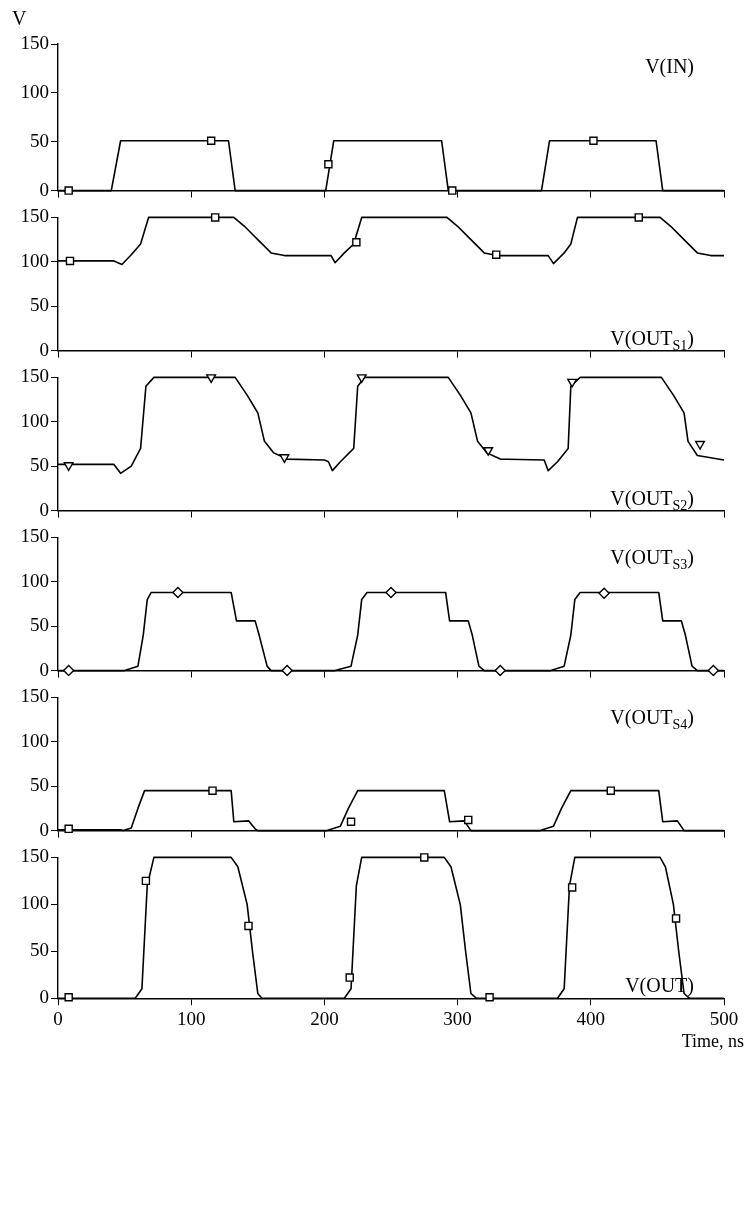 The width and height of the screenshot is (754, 1222). What do you see at coordinates (191, 1018) in the screenshot?
I see `x-tick-label: 100` at bounding box center [191, 1018].